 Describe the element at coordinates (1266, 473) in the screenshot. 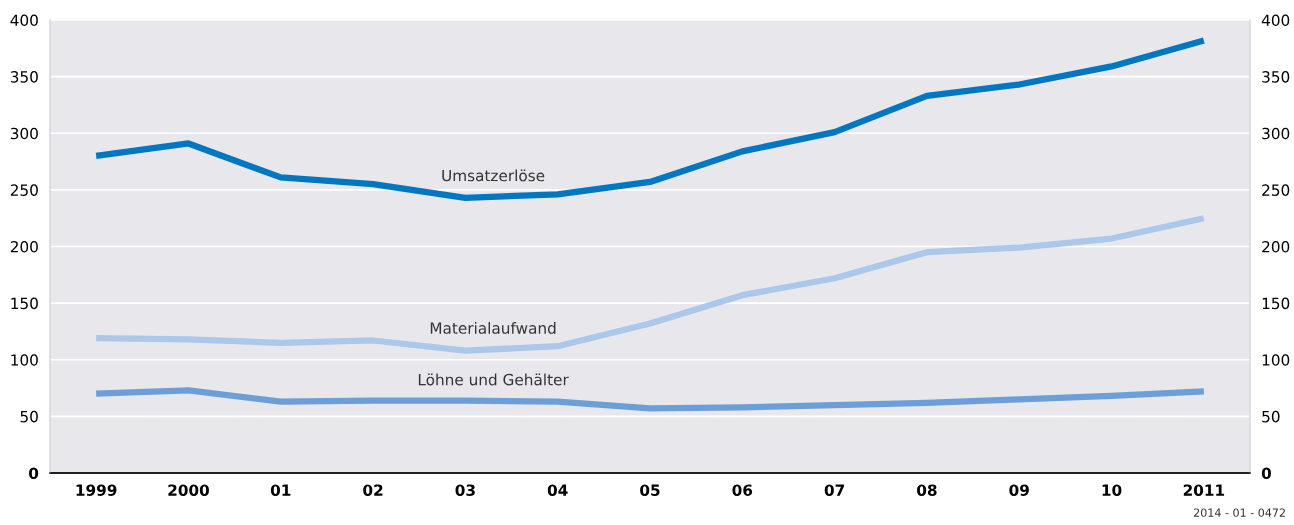

I see `y2-tick-label: 0` at that location.